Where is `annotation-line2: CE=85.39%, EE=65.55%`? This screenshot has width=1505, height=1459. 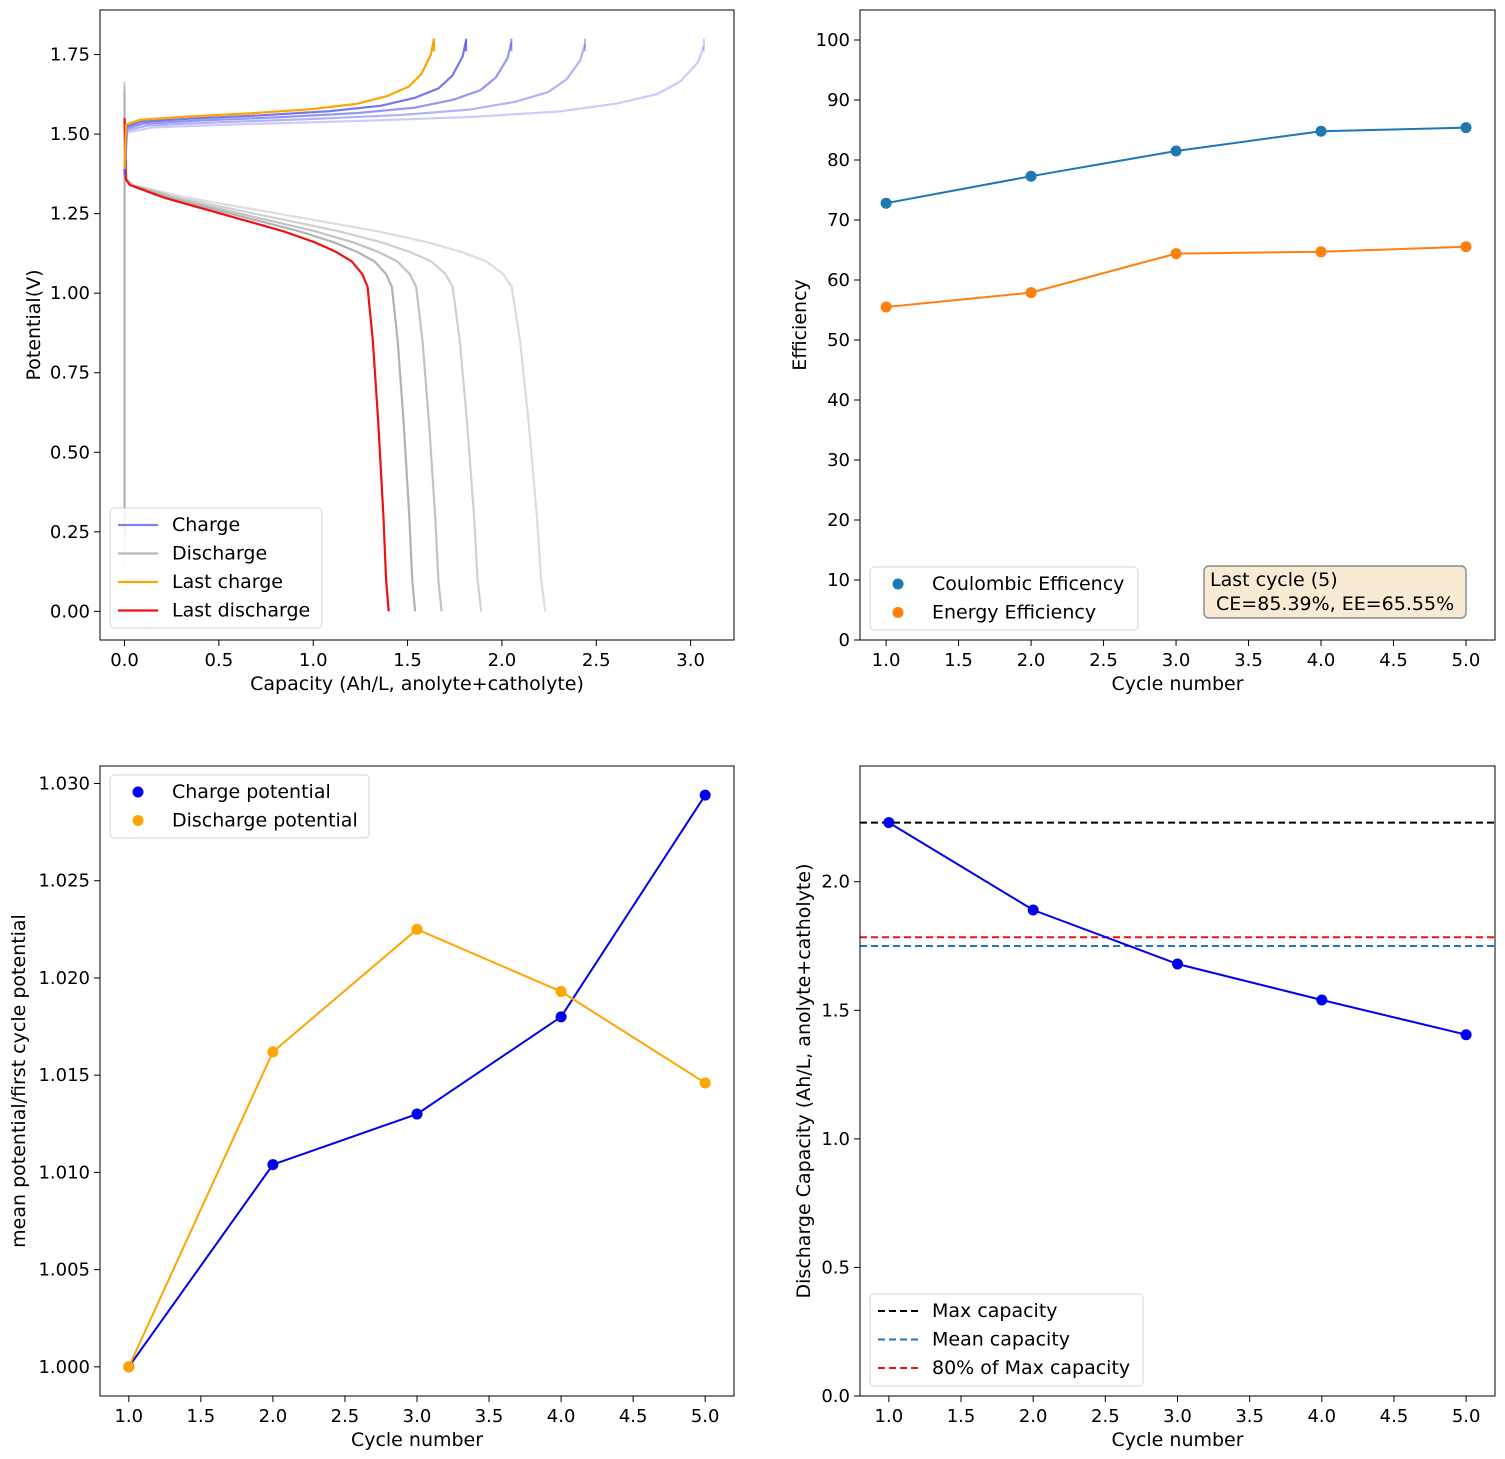 annotation-line2: CE=85.39%, EE=65.55% is located at coordinates (1332, 604).